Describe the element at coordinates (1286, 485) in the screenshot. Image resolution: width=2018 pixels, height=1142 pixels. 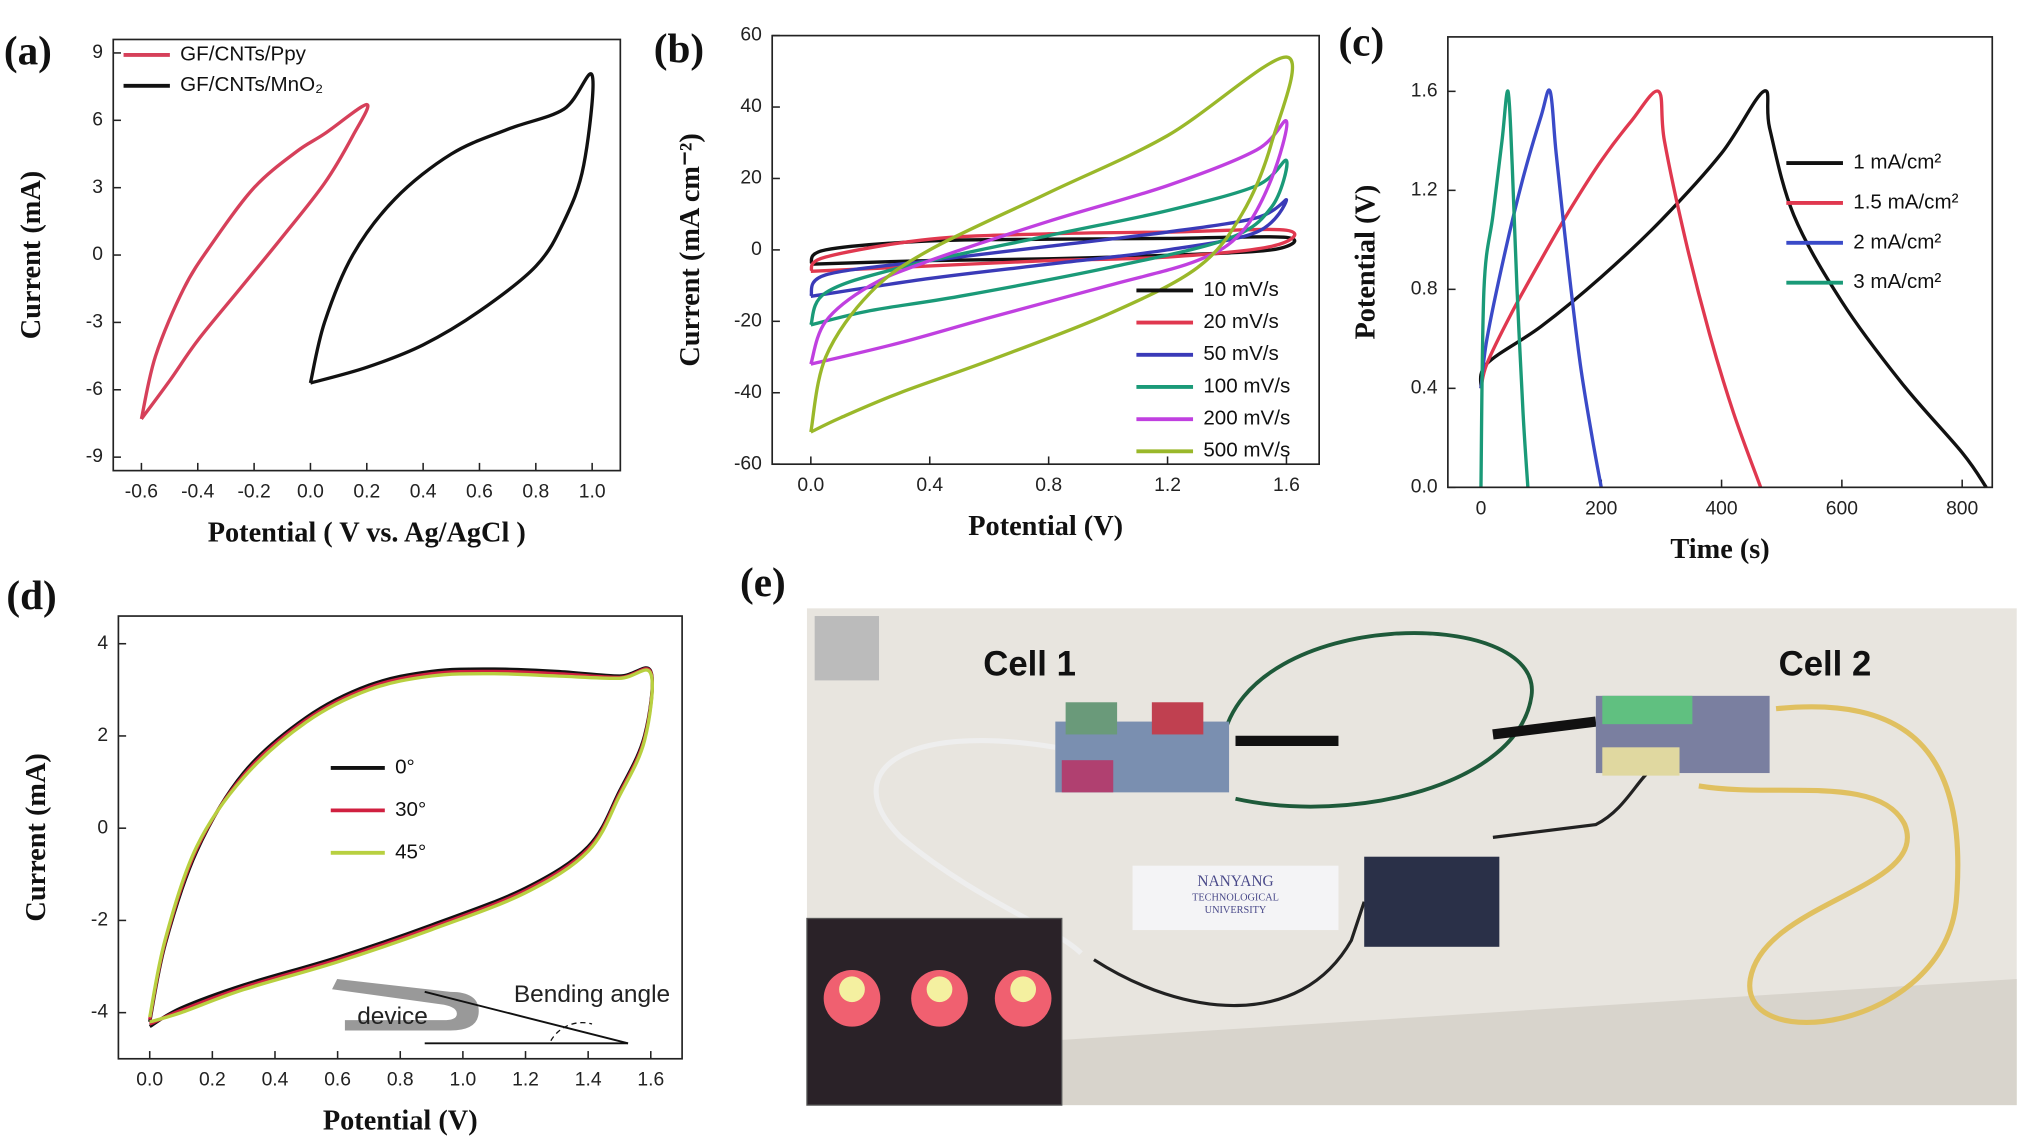
I see `x-tick-label: 1.6` at that location.